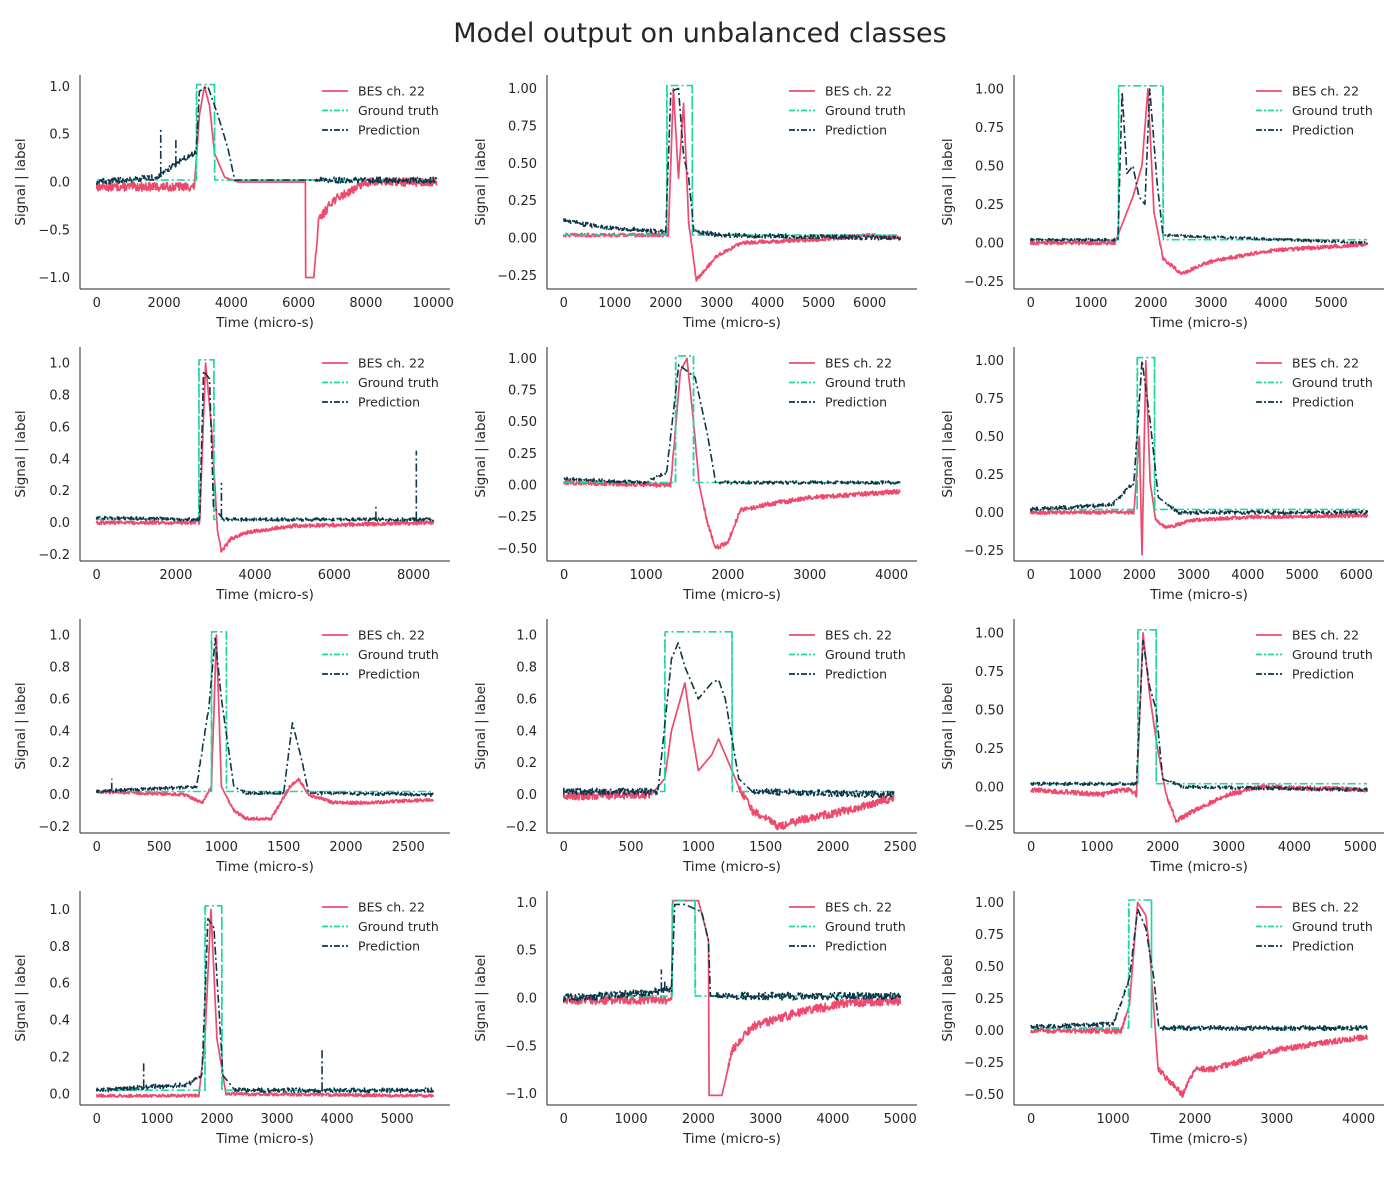 The height and width of the screenshot is (1200, 1400). I want to click on y-tick-label: 0.50, so click(989, 710).